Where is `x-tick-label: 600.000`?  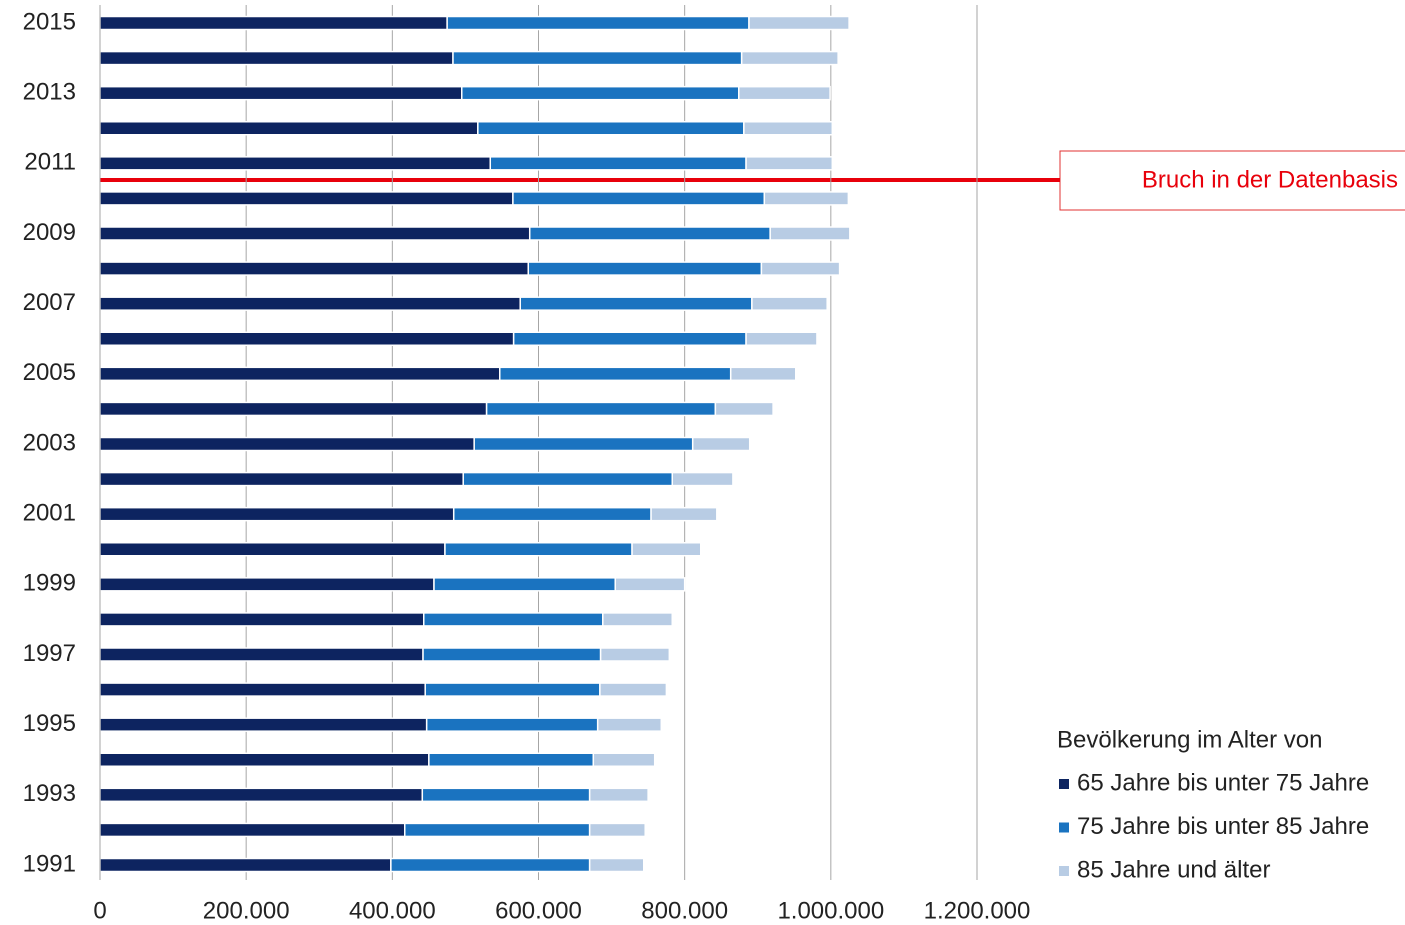
x-tick-label: 600.000 is located at coordinates (538, 910).